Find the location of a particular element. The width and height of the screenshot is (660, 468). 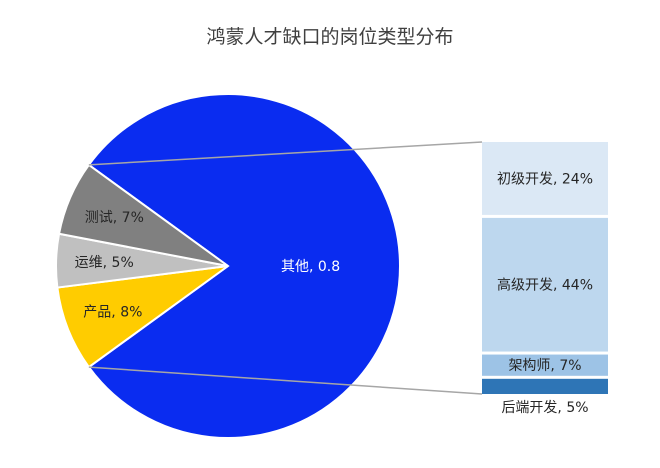

bar-label-1: 高级开发, 44% is located at coordinates (545, 285).